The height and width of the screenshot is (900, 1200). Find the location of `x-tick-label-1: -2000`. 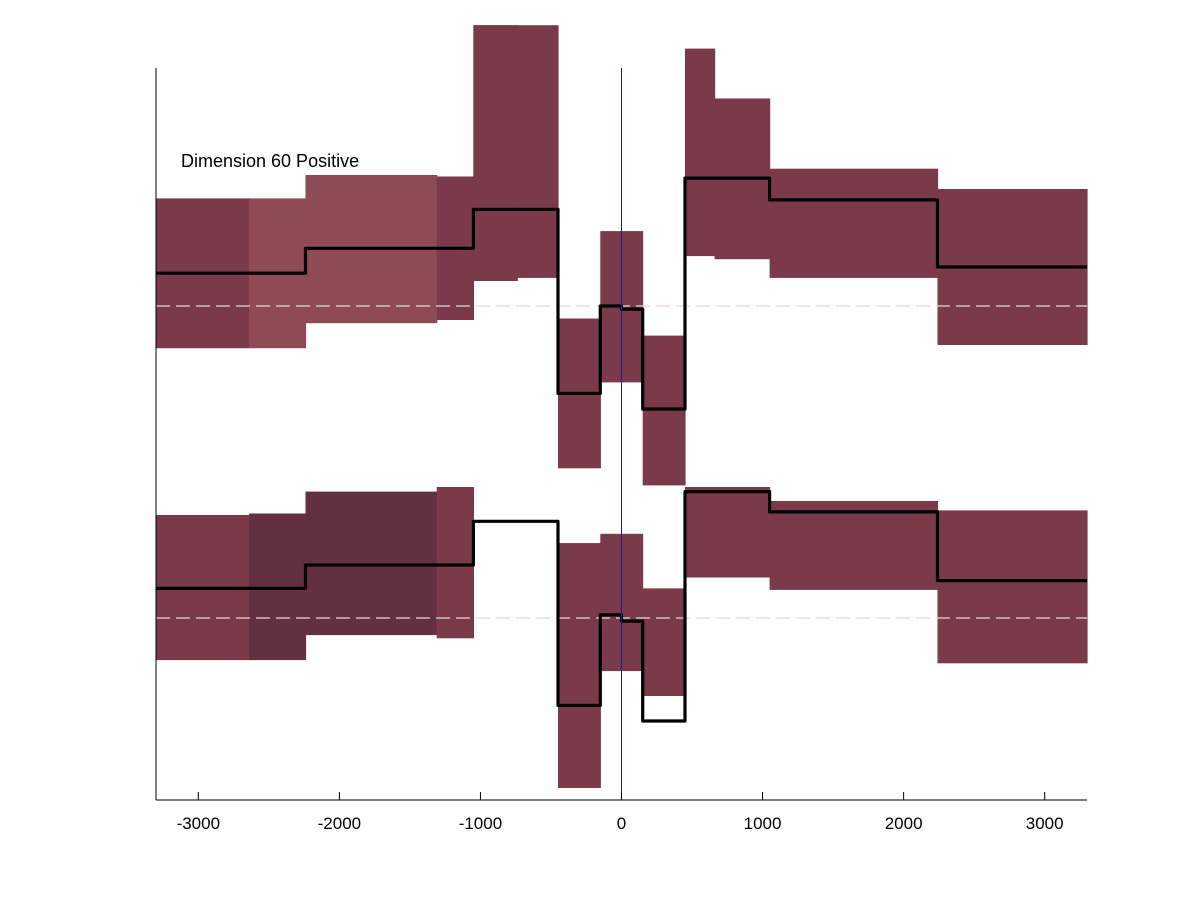

x-tick-label-1: -2000 is located at coordinates (339, 823).